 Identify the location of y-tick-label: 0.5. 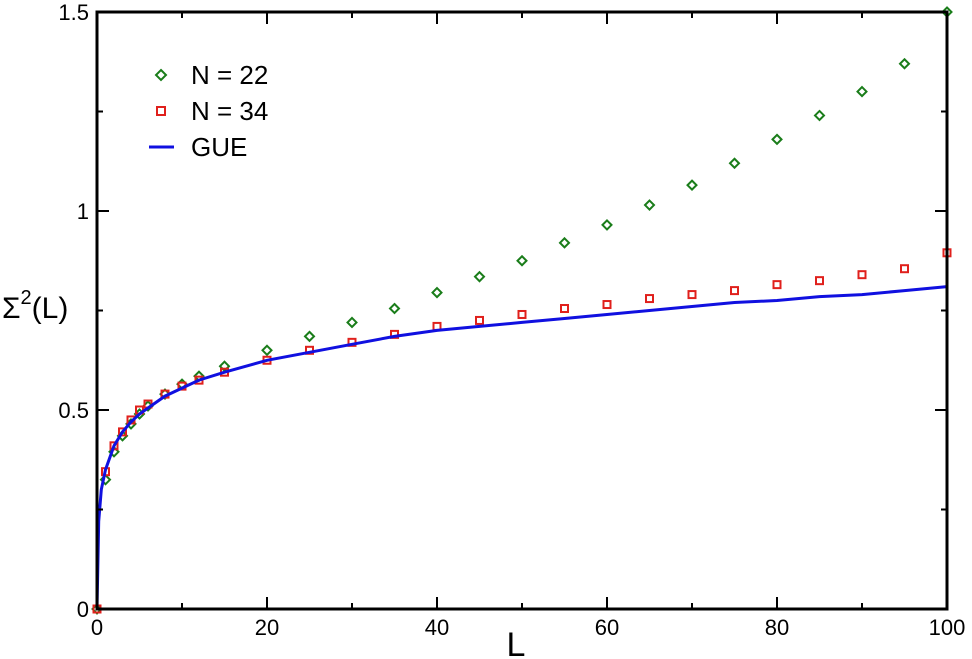
(73, 410).